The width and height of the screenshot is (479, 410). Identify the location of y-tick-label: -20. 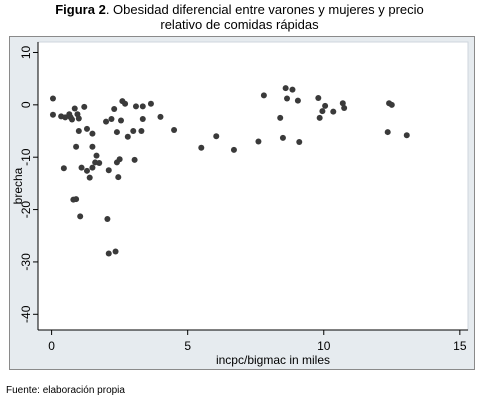
(26, 210).